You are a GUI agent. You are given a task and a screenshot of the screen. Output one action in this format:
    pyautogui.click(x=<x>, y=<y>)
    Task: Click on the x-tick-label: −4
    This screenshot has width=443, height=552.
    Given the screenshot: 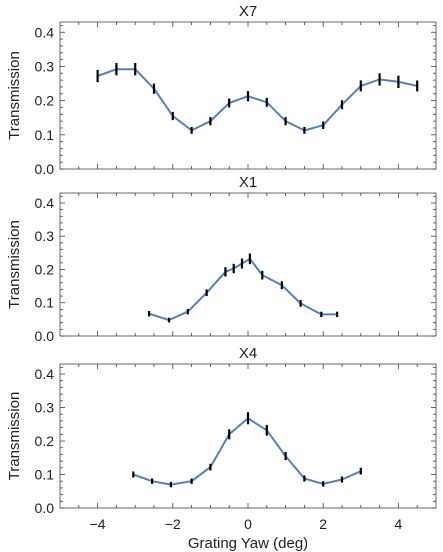 What is the action you would take?
    pyautogui.click(x=98, y=524)
    